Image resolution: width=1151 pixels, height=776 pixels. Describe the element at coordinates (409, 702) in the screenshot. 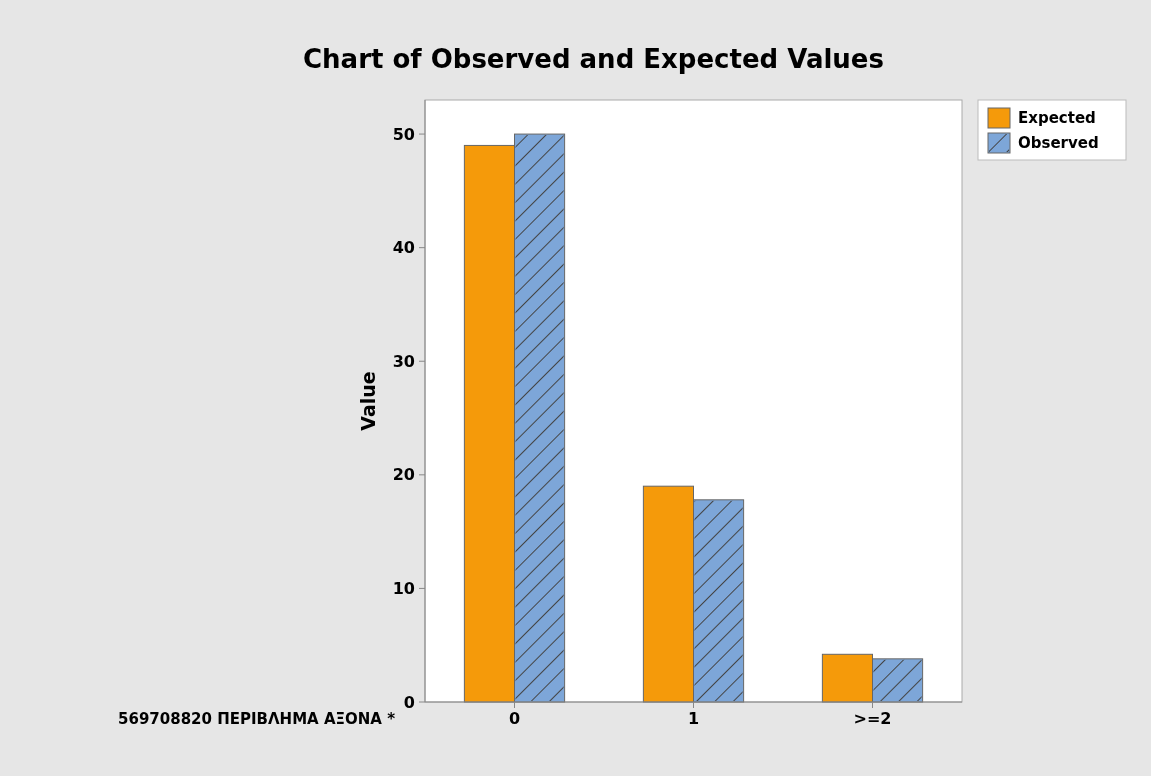

I see `y-tick-label: 0` at that location.